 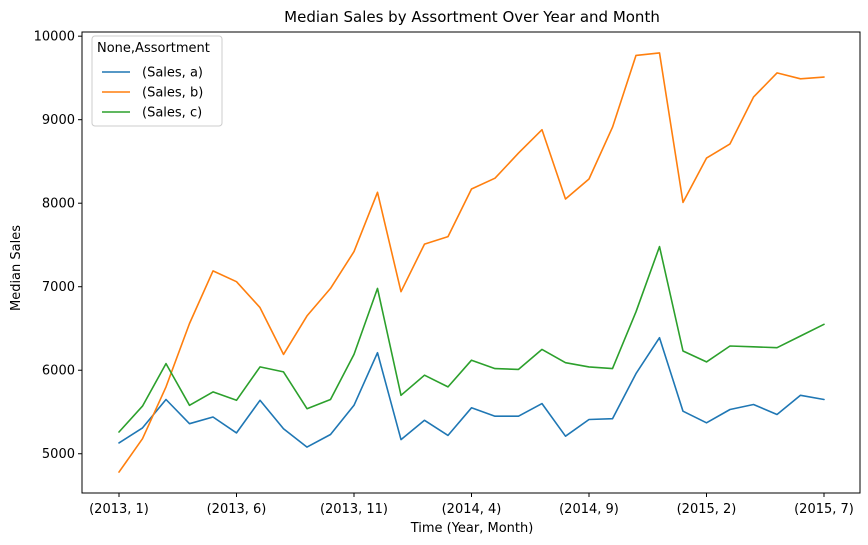 What do you see at coordinates (172, 113) in the screenshot?
I see `legend-label: (Sales, c)` at bounding box center [172, 113].